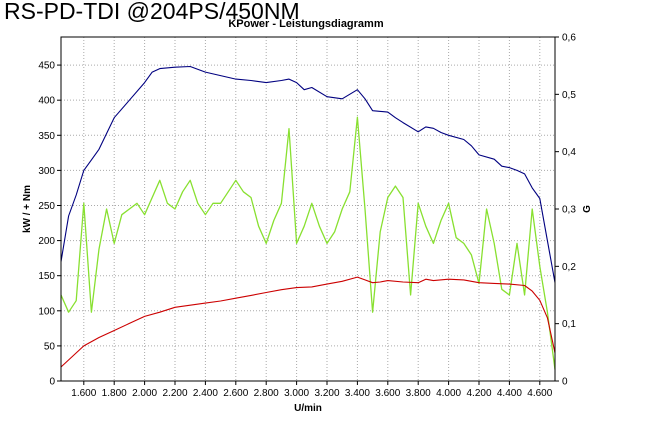 The image size is (665, 425). What do you see at coordinates (587, 209) in the screenshot?
I see `y2-axis-label: G` at bounding box center [587, 209].